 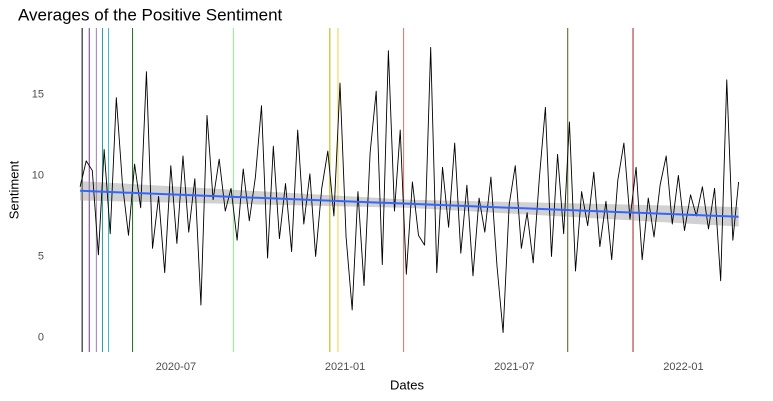 What do you see at coordinates (176, 367) in the screenshot?
I see `x-tick-label: 2020-07` at bounding box center [176, 367].